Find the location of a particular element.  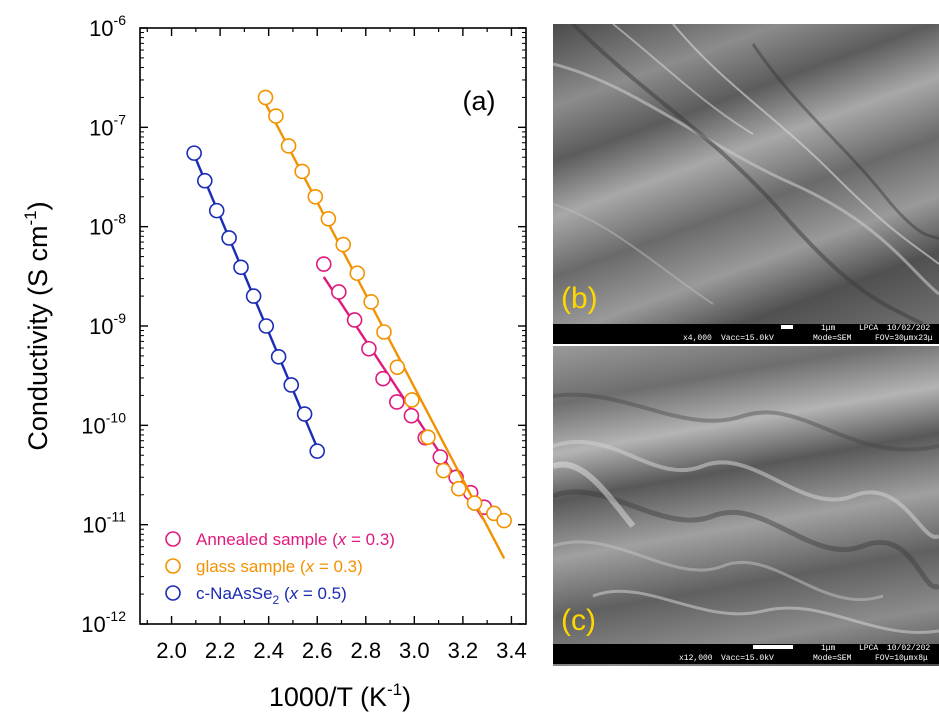

sem-b-mode: Mode=SEM is located at coordinates (832, 338).